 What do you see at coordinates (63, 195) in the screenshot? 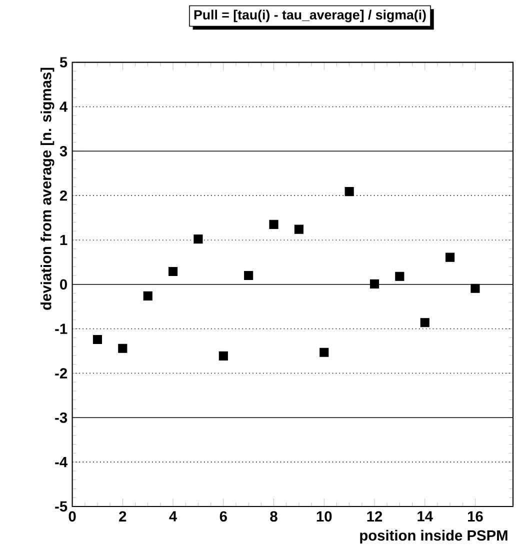
I see `y-tick-label: 2` at bounding box center [63, 195].